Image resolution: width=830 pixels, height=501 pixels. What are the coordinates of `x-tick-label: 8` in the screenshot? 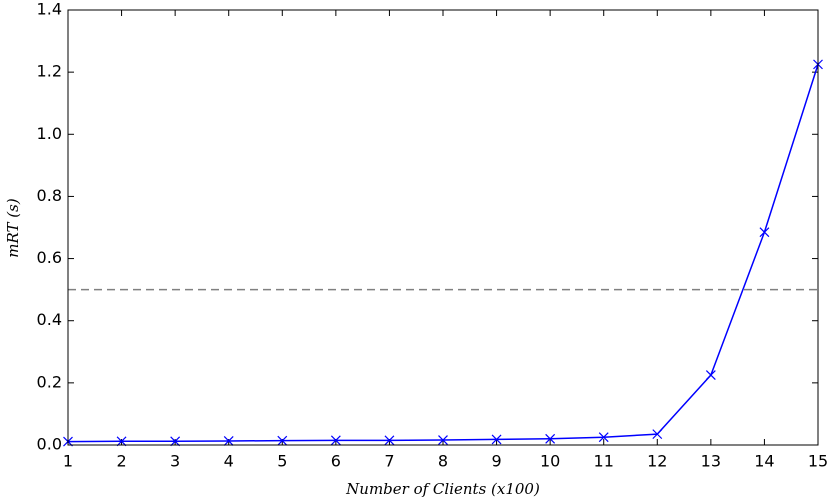 It's located at (443, 461).